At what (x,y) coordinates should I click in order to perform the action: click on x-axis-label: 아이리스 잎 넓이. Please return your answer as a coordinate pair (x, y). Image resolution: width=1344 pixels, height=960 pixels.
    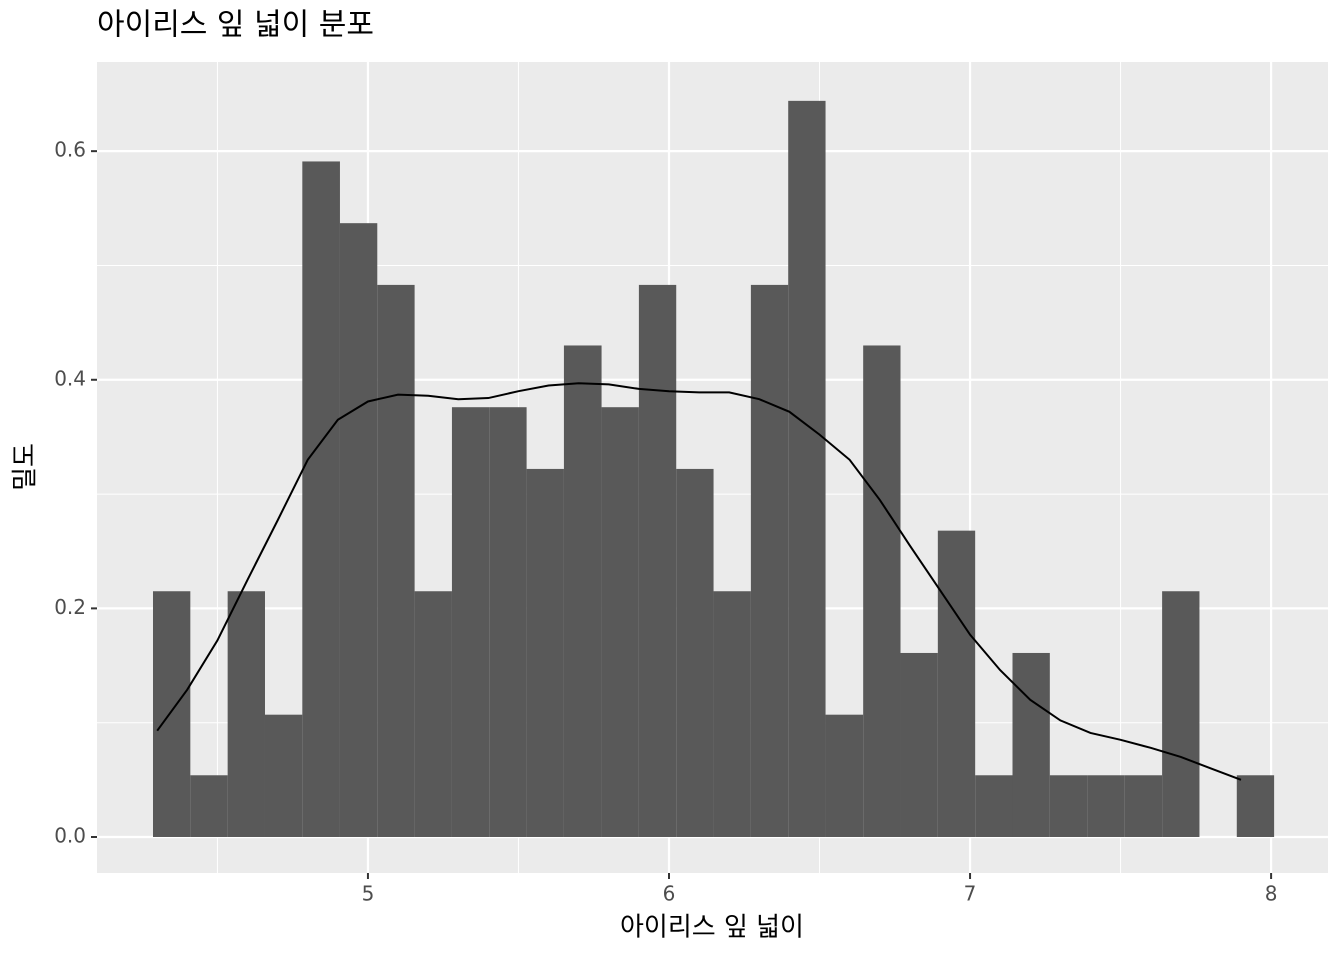
    Looking at the image, I should click on (712, 928).